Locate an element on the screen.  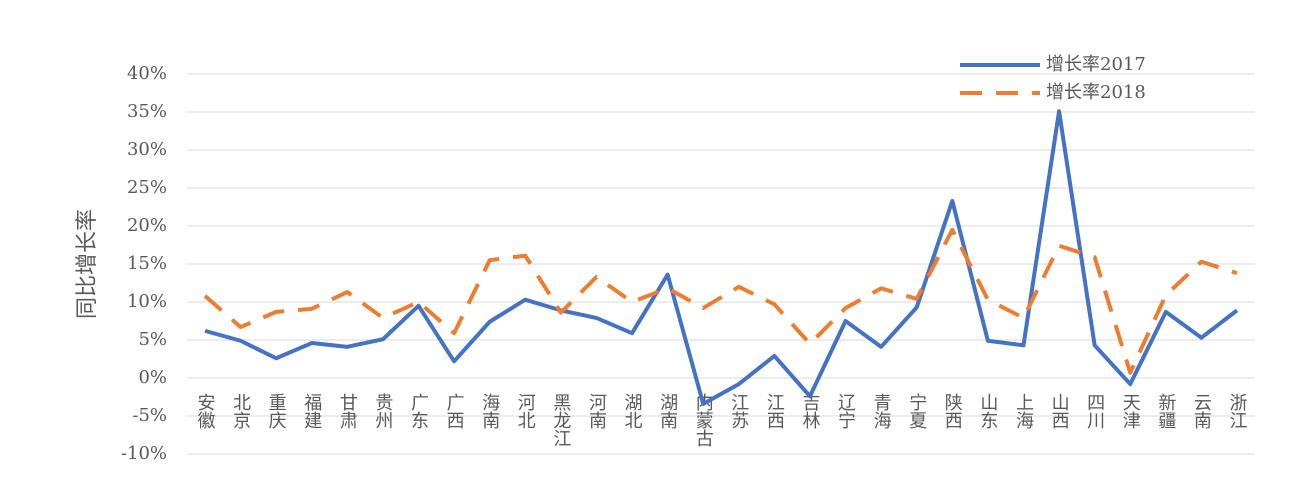
x-tick-label: 山东 is located at coordinates (987, 411).